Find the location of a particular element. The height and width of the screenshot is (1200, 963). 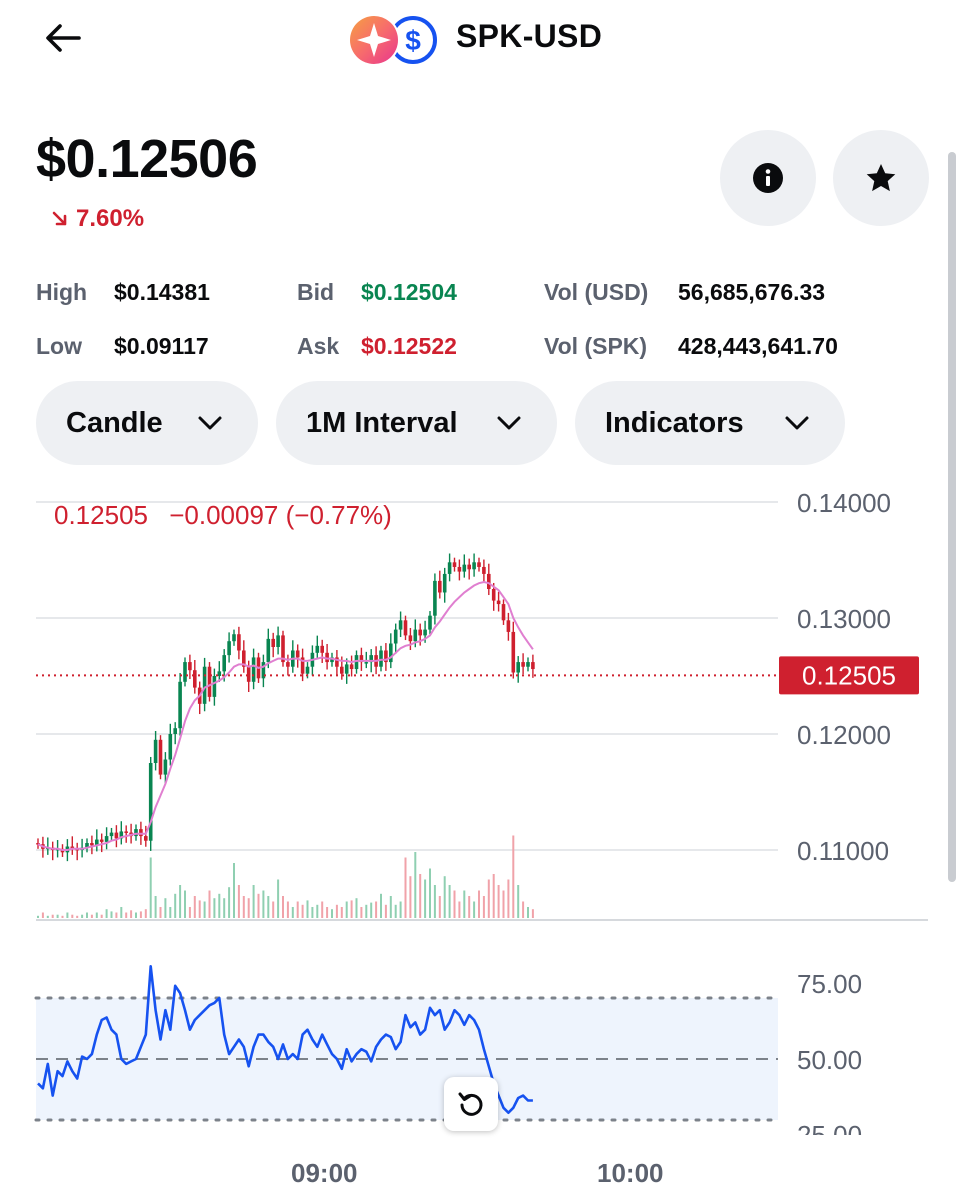

chart-type-dropdown: Candle is located at coordinates (147, 423).